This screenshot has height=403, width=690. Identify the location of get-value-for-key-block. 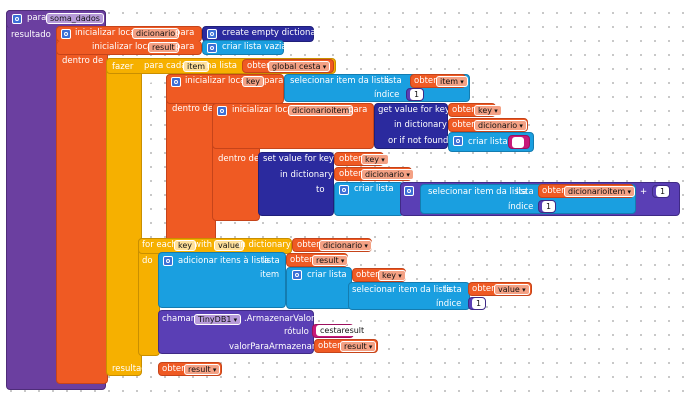
(411, 126).